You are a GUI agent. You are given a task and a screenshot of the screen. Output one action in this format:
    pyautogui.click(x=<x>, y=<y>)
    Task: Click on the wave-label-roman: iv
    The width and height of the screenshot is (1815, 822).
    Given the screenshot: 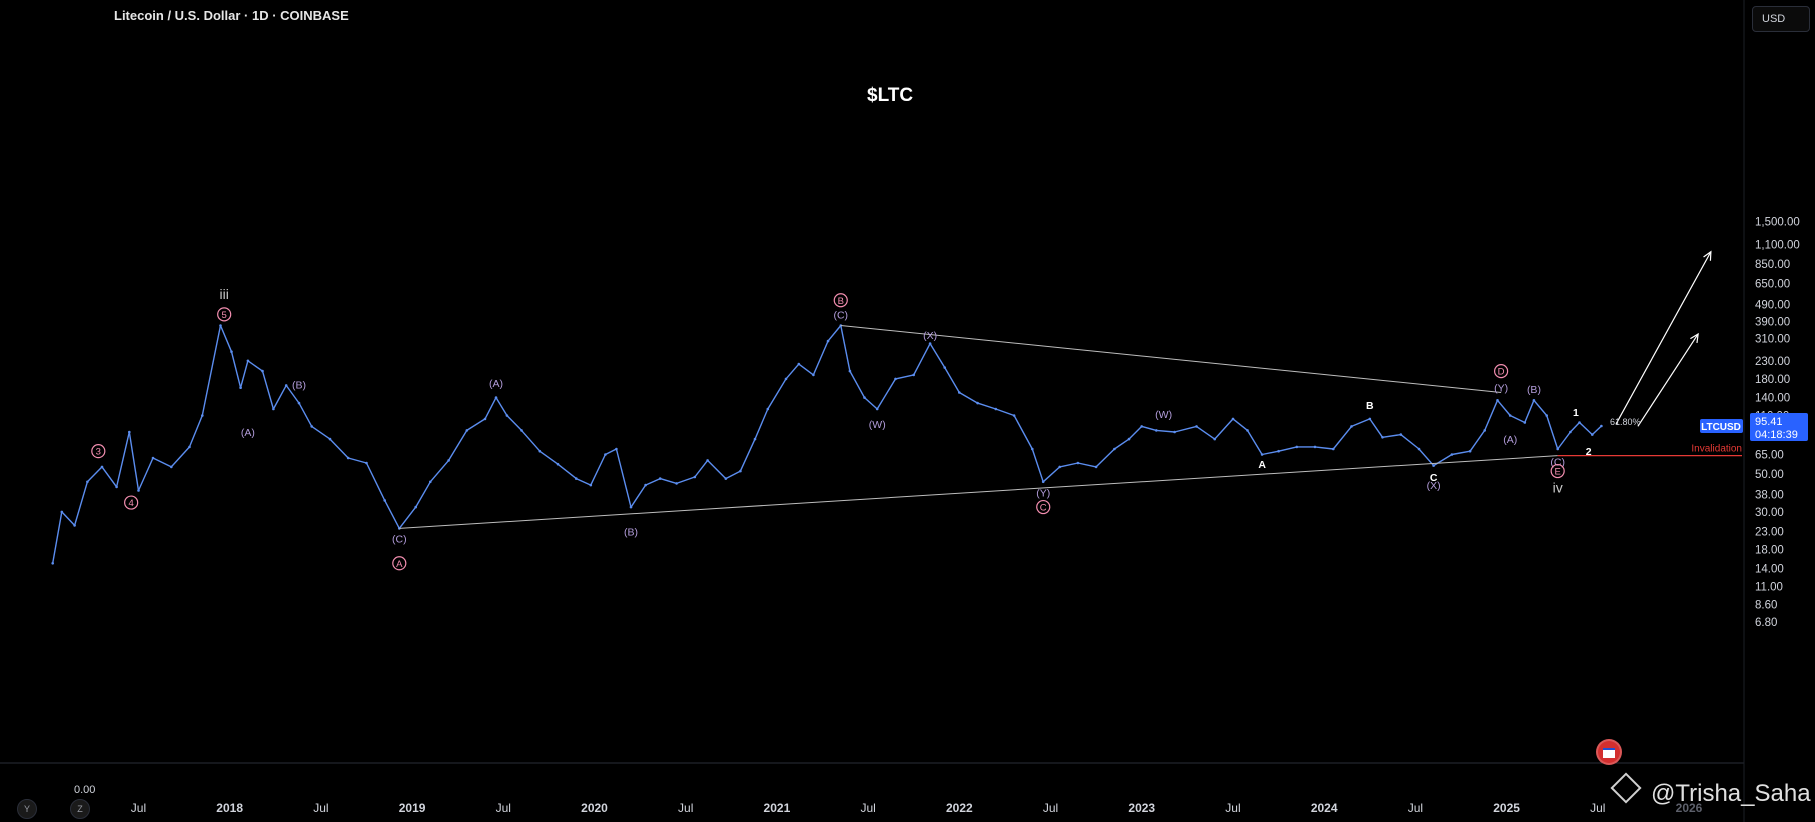 What is the action you would take?
    pyautogui.click(x=1558, y=488)
    